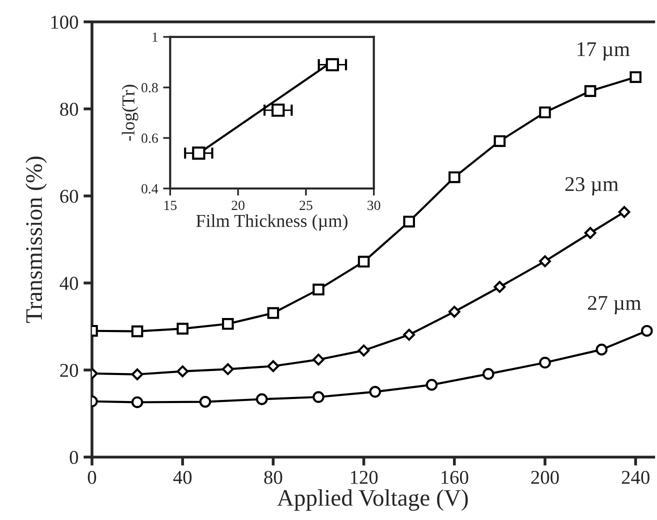 The image size is (657, 520). Describe the element at coordinates (306, 205) in the screenshot. I see `x-tick-label: 25` at that location.